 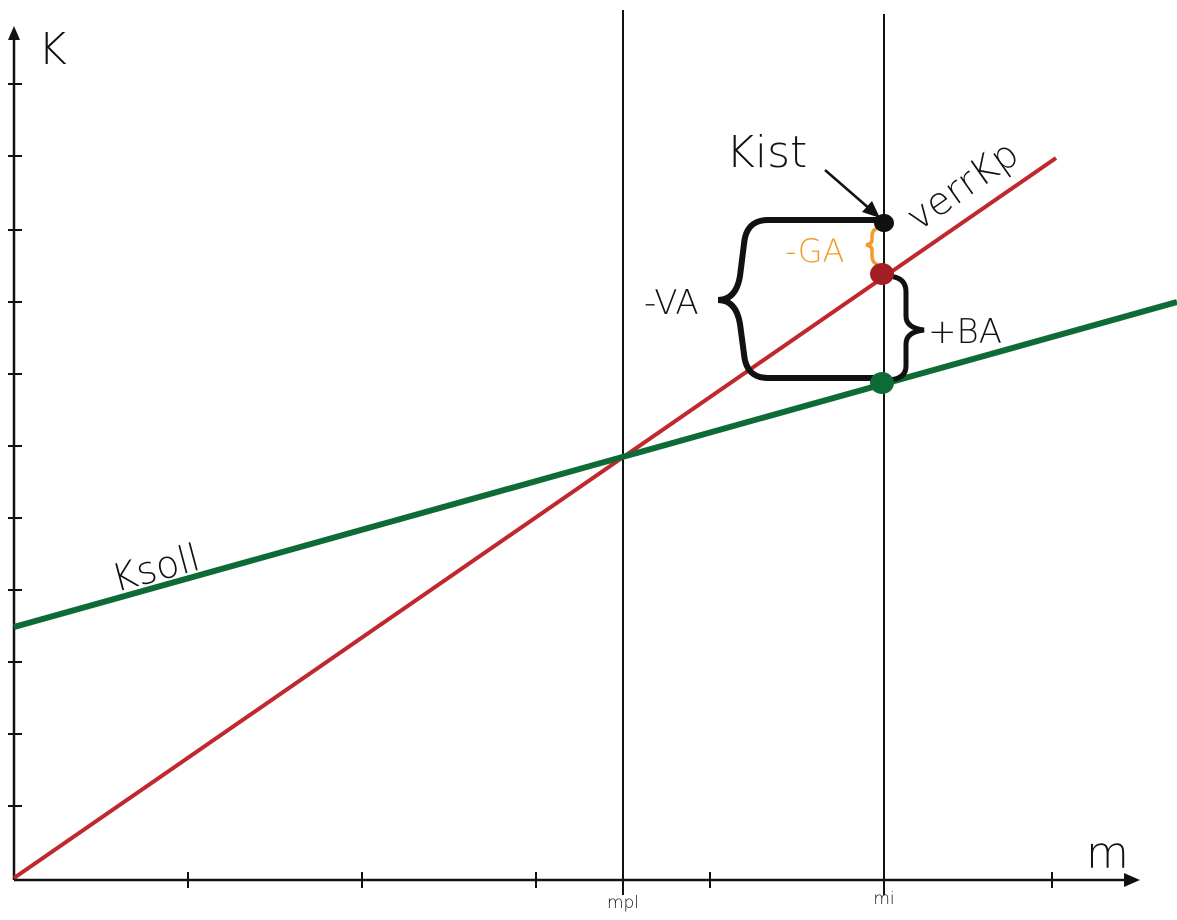 I want to click on ksoll-line-label: Ksoll, so click(x=155, y=568).